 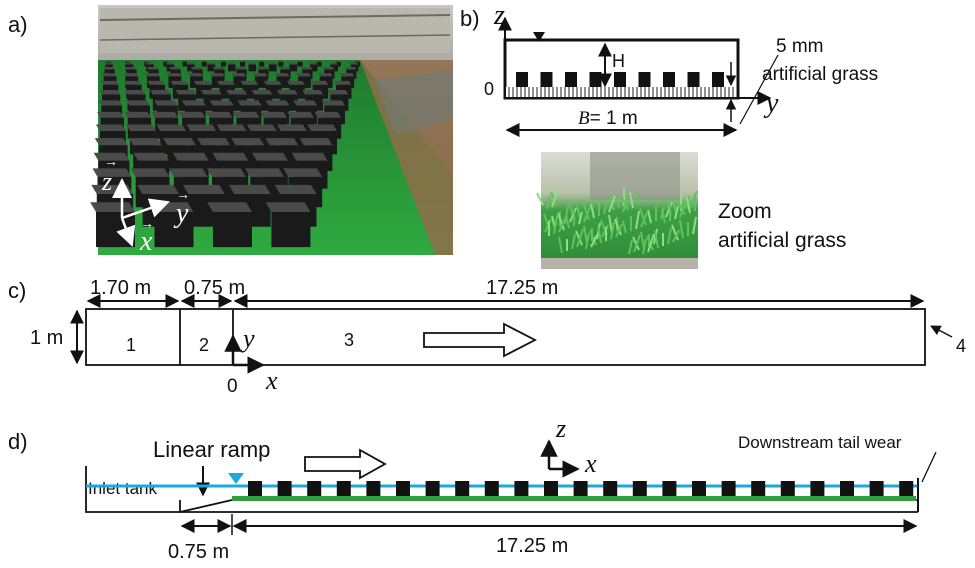 I want to click on b-z-axis-label: z, so click(x=499, y=15).